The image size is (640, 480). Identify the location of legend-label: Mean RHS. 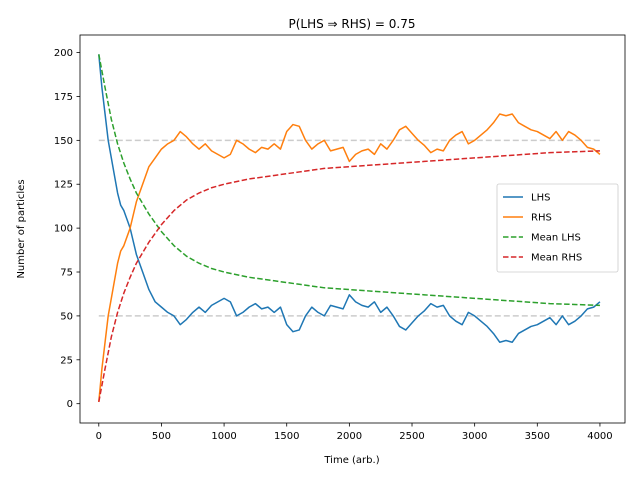
(556, 258).